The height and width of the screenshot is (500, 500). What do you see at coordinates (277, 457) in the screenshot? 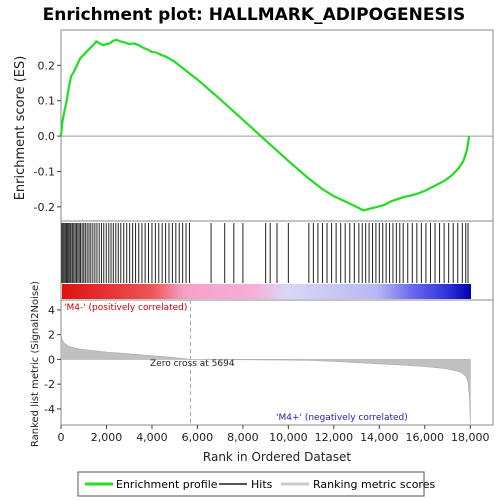
I see `x-axis-label: Rank in Ordered Dataset` at bounding box center [277, 457].